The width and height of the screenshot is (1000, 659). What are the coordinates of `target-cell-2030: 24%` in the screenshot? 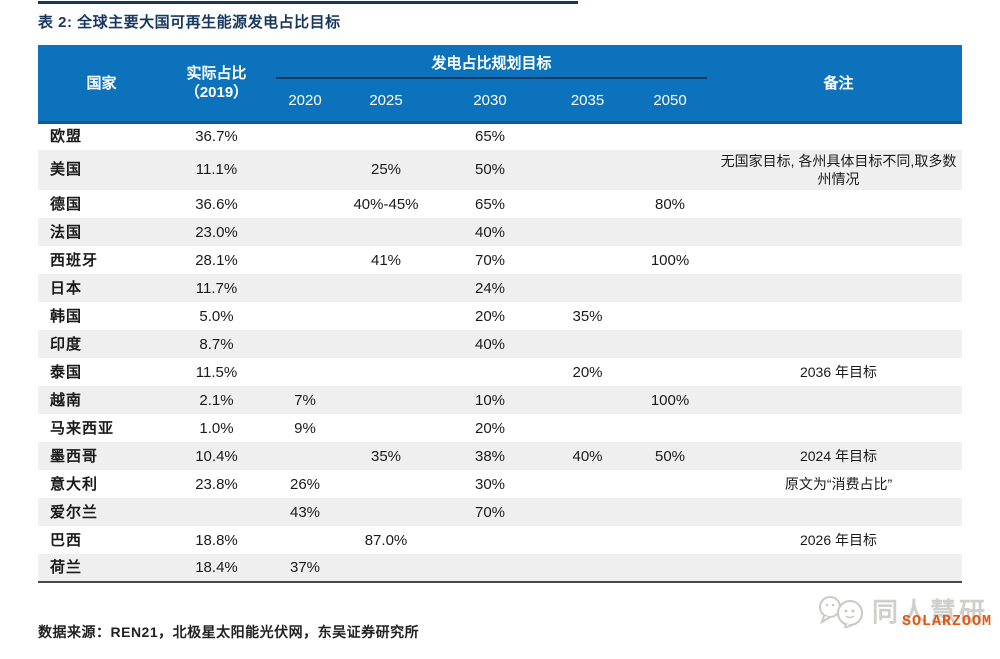 It's located at (490, 288).